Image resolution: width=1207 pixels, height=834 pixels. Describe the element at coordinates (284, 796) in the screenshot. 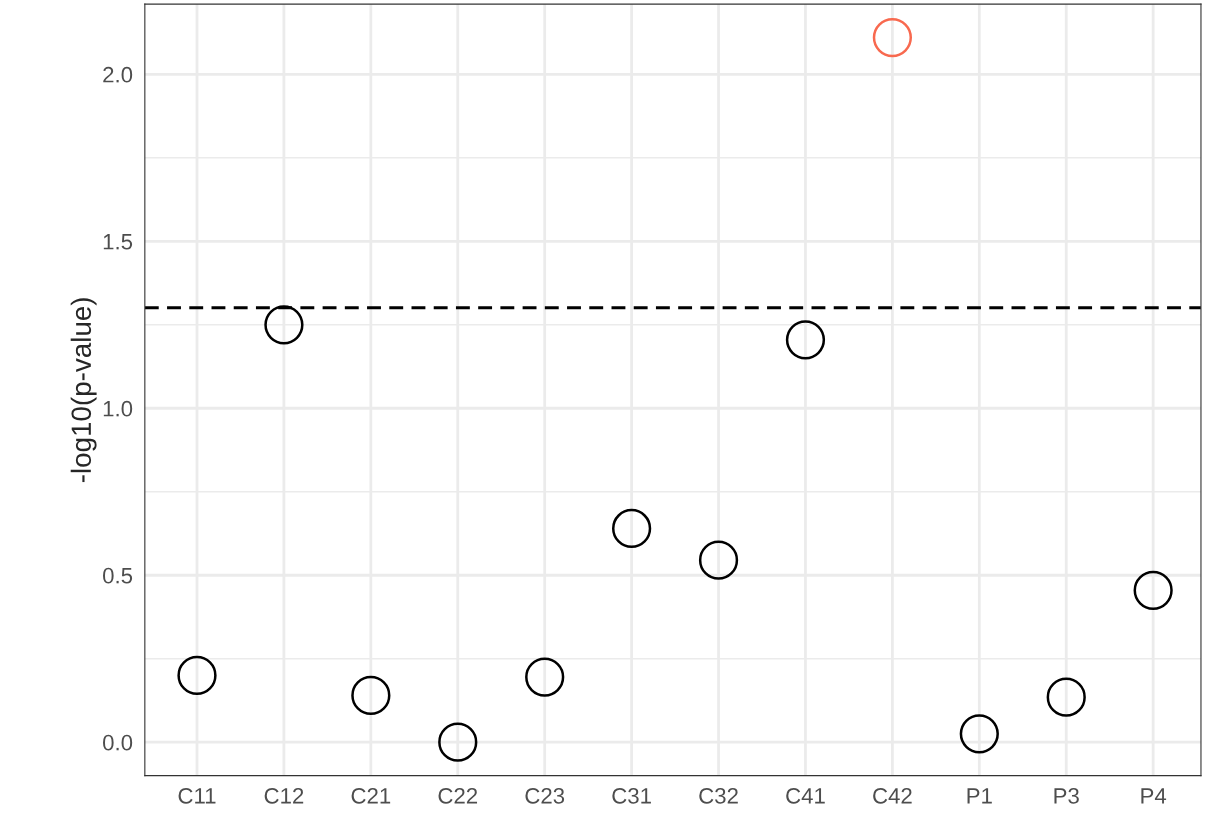

I see `x-tick-label: C12` at that location.